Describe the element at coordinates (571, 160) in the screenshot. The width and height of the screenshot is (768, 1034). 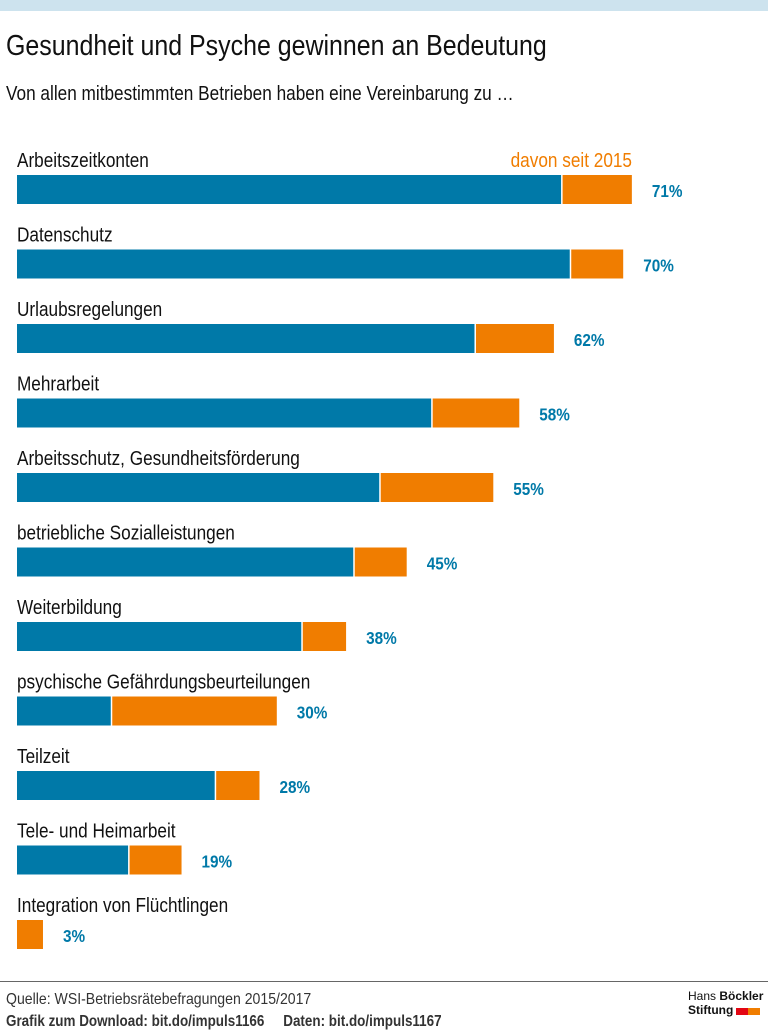
I see `legend-since-2015: davon seit 2015` at that location.